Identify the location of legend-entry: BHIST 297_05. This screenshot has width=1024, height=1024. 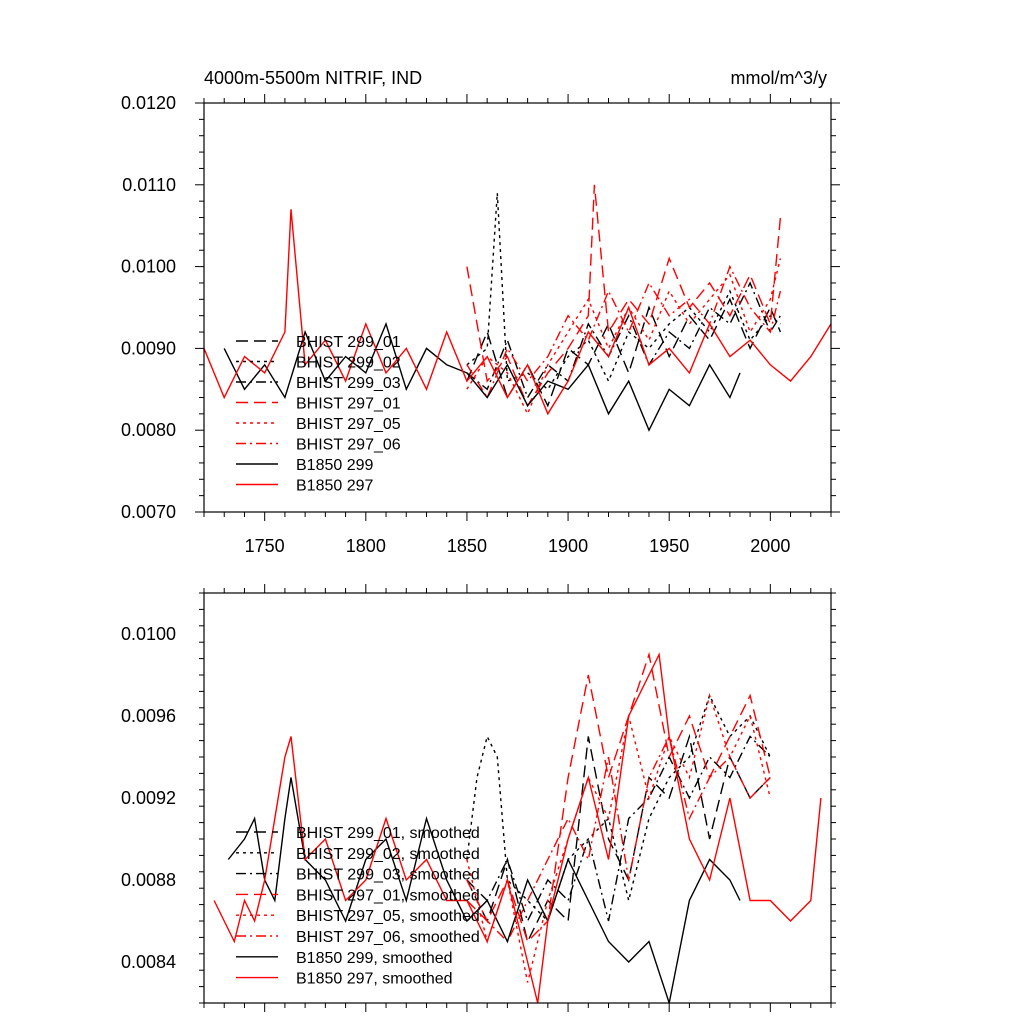
(348, 424).